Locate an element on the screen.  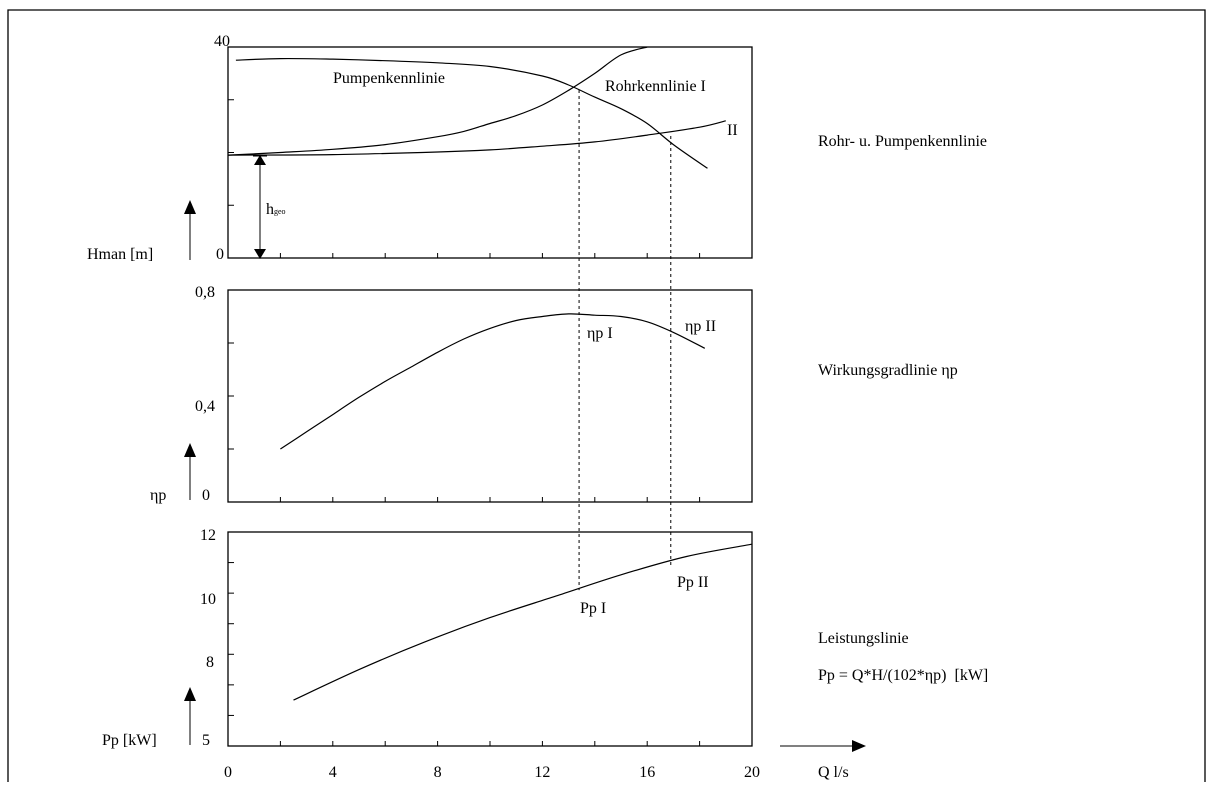
label-etap-i: ηp I is located at coordinates (600, 333).